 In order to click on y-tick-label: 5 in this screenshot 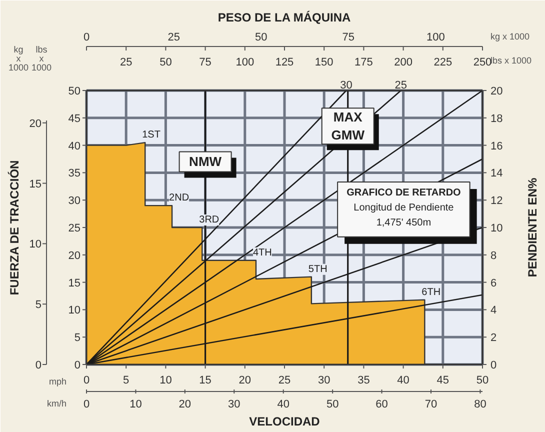, I will do `click(77, 338)`.